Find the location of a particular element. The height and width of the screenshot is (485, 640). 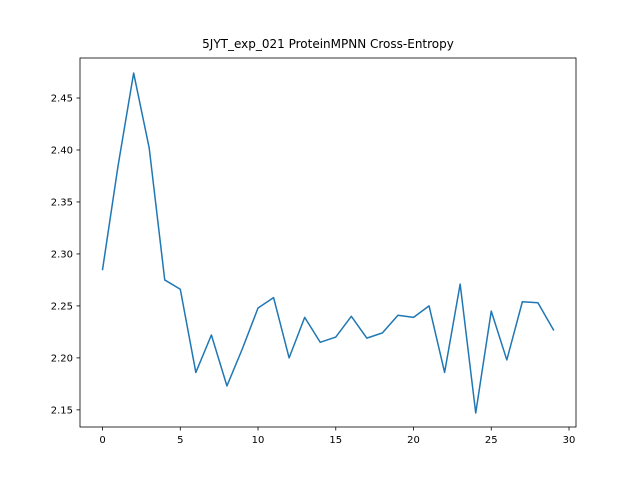

x-tick-label: 30 is located at coordinates (569, 440).